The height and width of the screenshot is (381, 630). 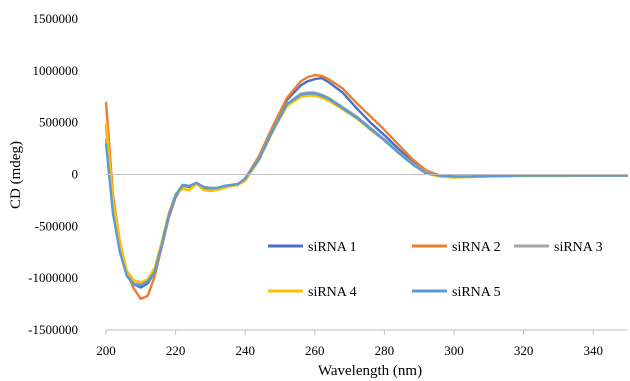 What do you see at coordinates (332, 292) in the screenshot?
I see `legend-label-4: siRNA 4` at bounding box center [332, 292].